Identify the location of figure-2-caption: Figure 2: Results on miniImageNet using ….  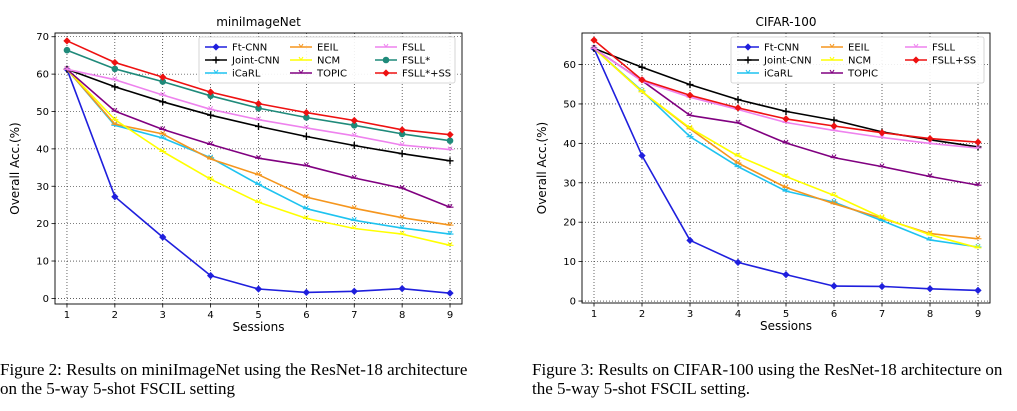
(234, 379).